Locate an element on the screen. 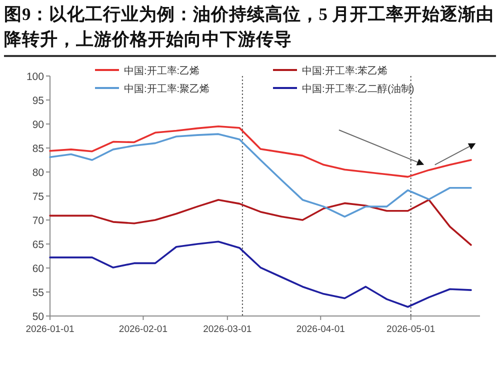  legend-label: 中国:开工率:乙烯 is located at coordinates (162, 71).